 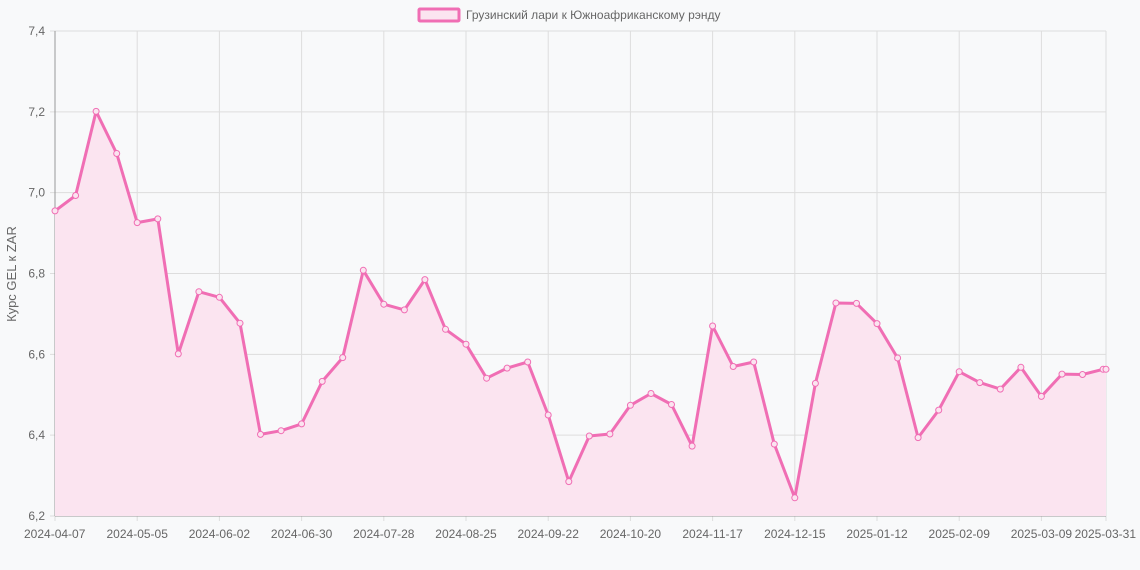 What do you see at coordinates (960, 534) in the screenshot?
I see `x-tick-label: 2025-02-09` at bounding box center [960, 534].